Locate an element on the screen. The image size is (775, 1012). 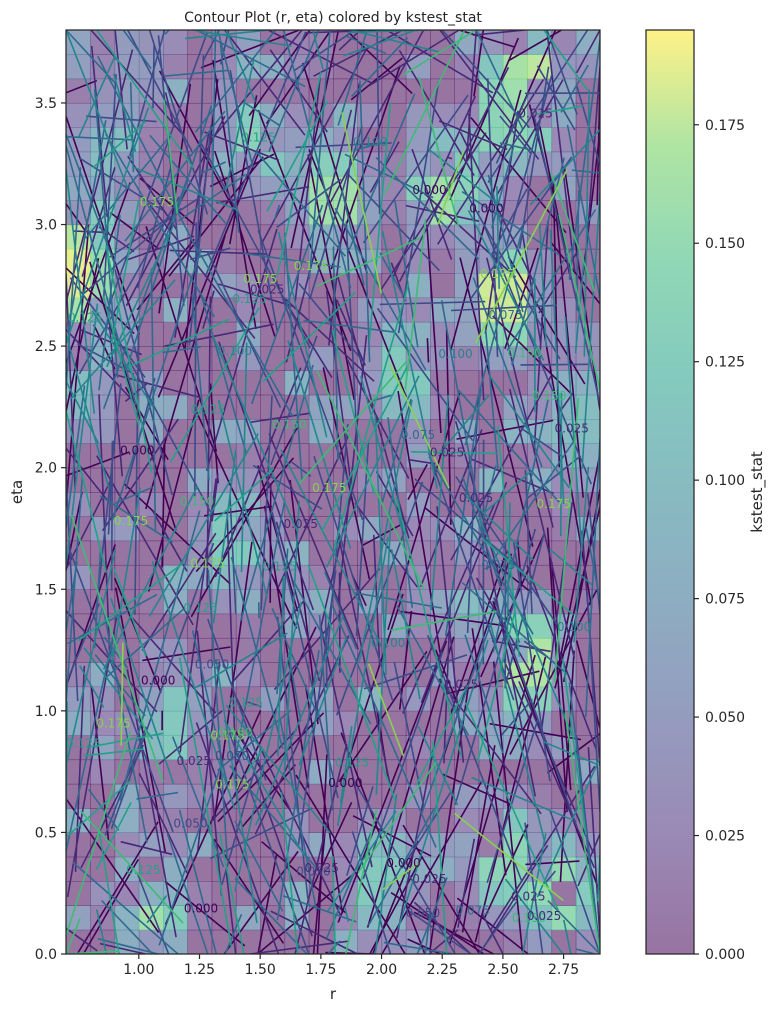
contour-label: 0.125 is located at coordinates (352, 762).